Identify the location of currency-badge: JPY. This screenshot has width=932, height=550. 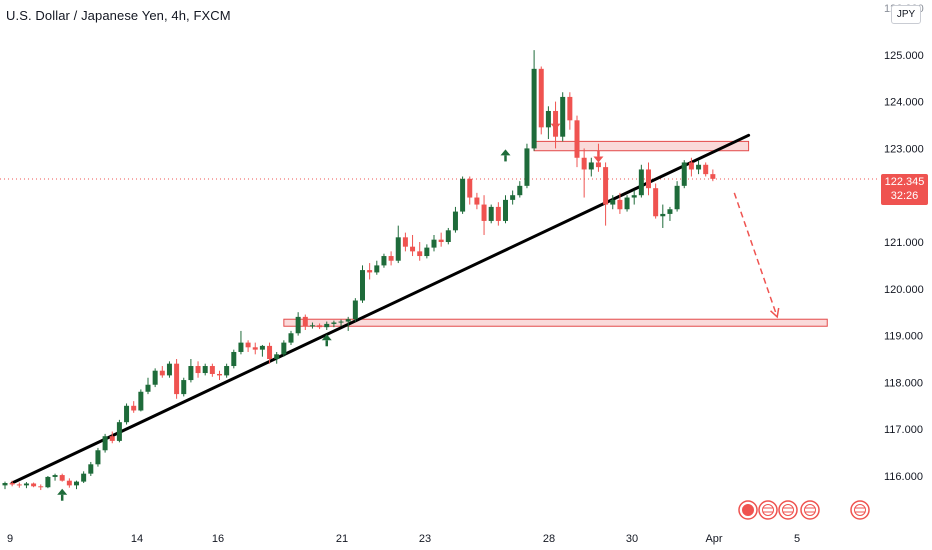
(906, 14).